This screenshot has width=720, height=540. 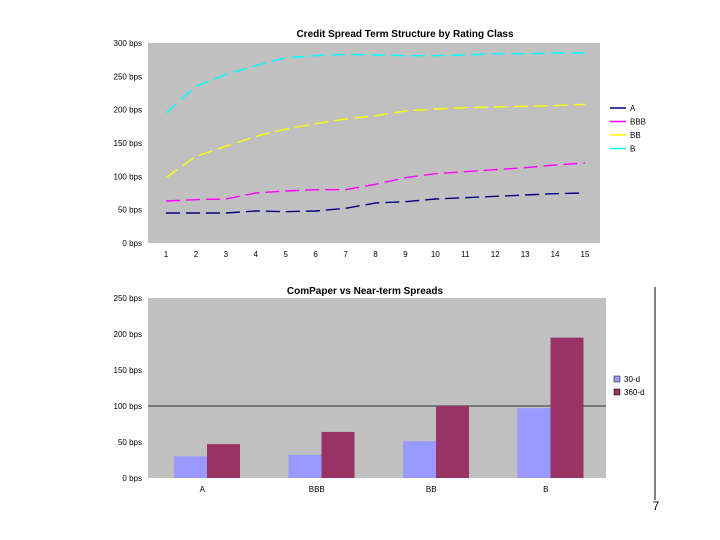 I want to click on bar-30-d-bbb, so click(x=305, y=466).